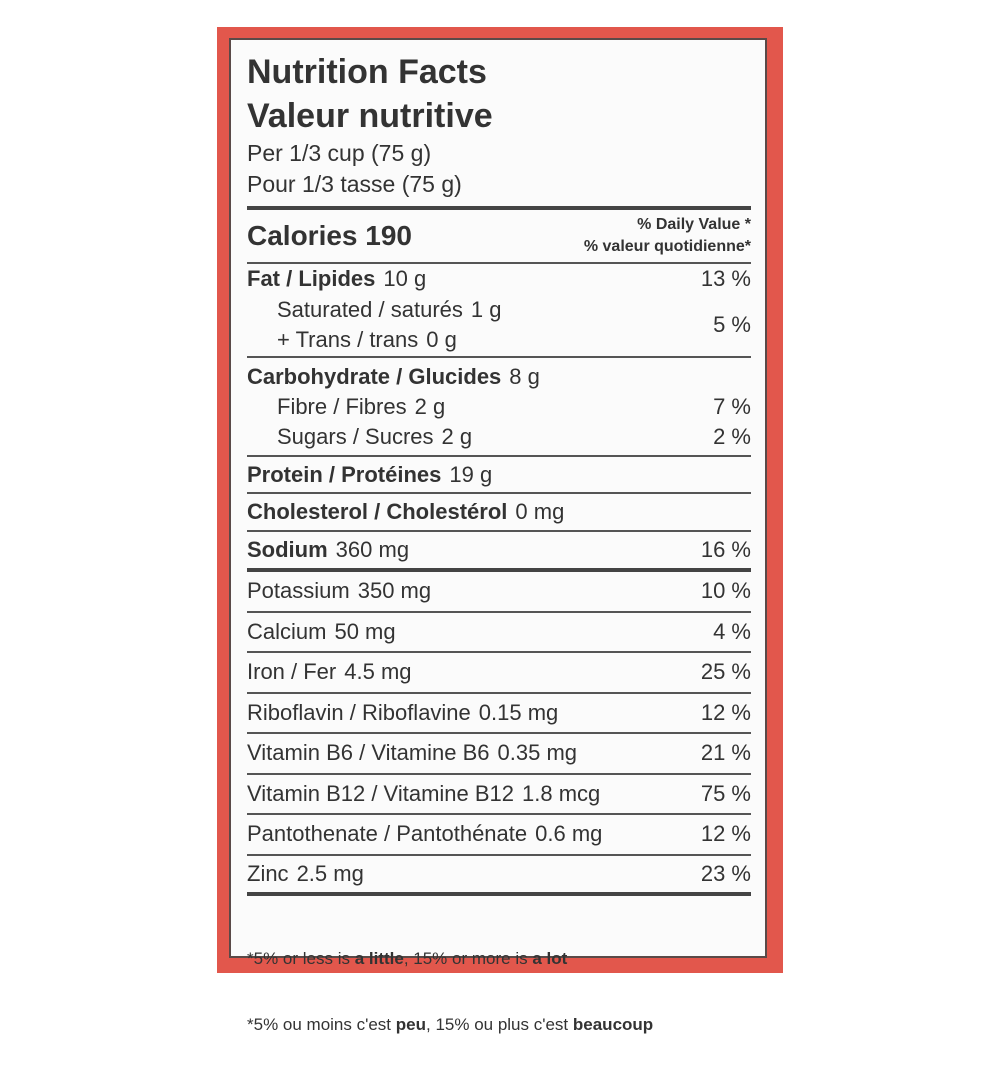  I want to click on micronutrient-dv: 4 %, so click(732, 631).